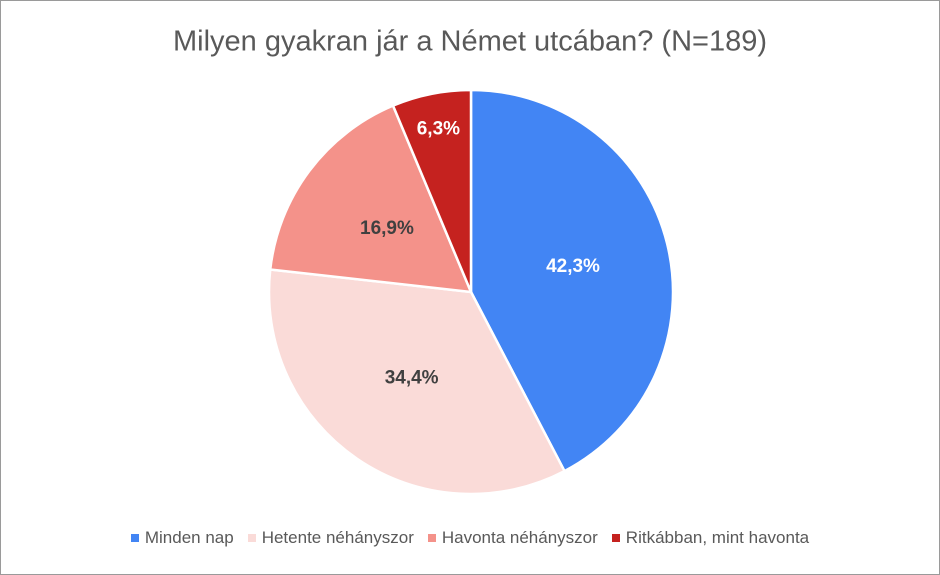  I want to click on legend-item: Ritkábban, mint havonta, so click(710, 538).